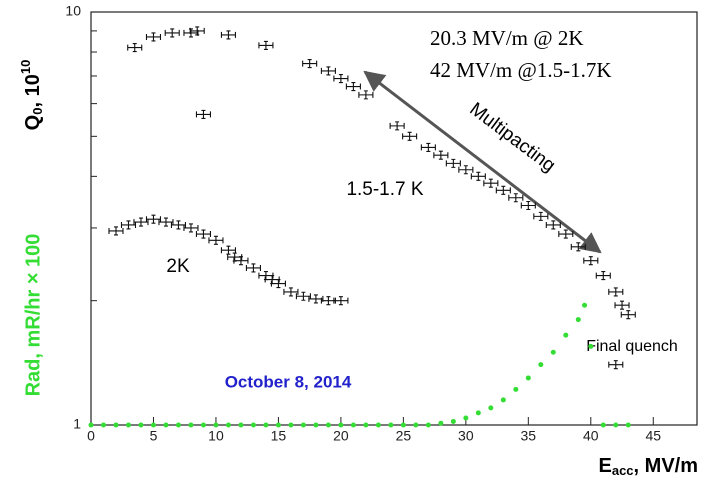  Describe the element at coordinates (529, 436) in the screenshot. I see `x-tick-label: 35` at that location.